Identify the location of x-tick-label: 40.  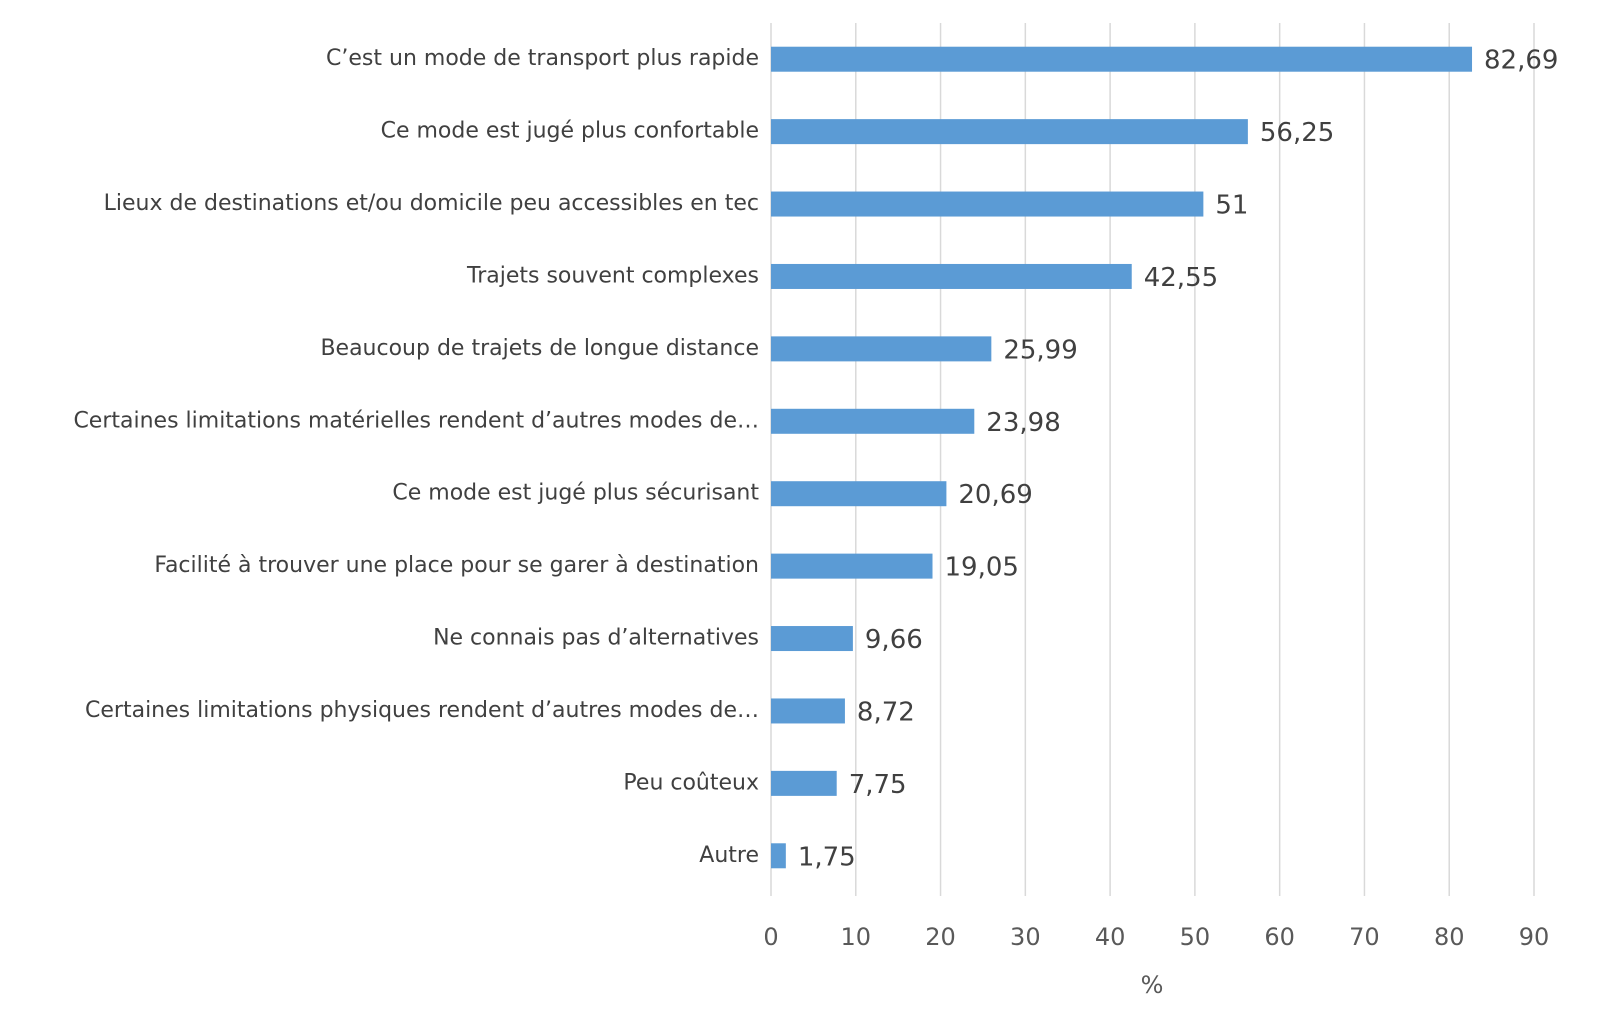
(1110, 937).